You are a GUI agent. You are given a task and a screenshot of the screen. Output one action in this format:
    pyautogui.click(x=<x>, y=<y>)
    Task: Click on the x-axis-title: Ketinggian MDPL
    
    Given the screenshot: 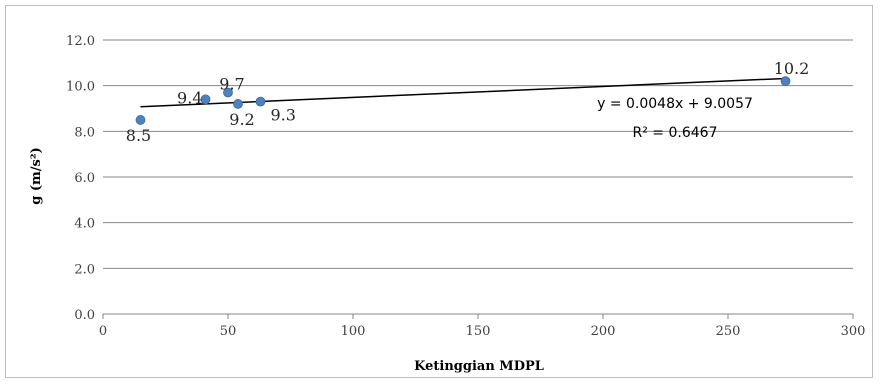 What is the action you would take?
    pyautogui.click(x=479, y=366)
    